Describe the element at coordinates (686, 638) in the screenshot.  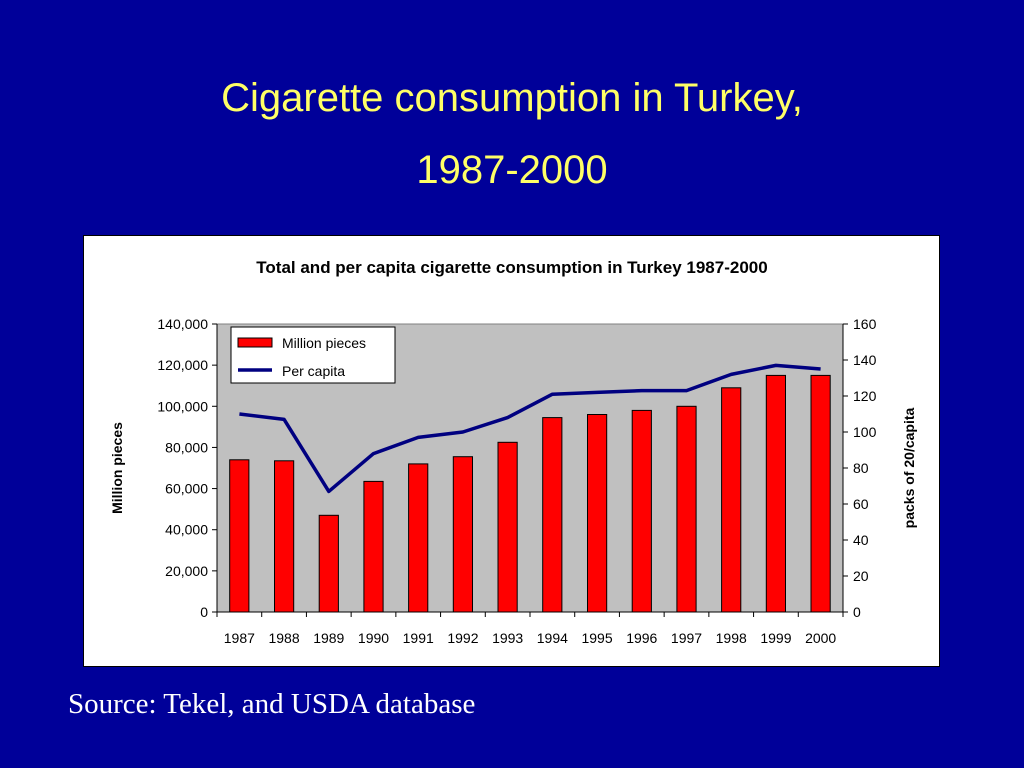
I see `x-tick-label: 1997` at that location.